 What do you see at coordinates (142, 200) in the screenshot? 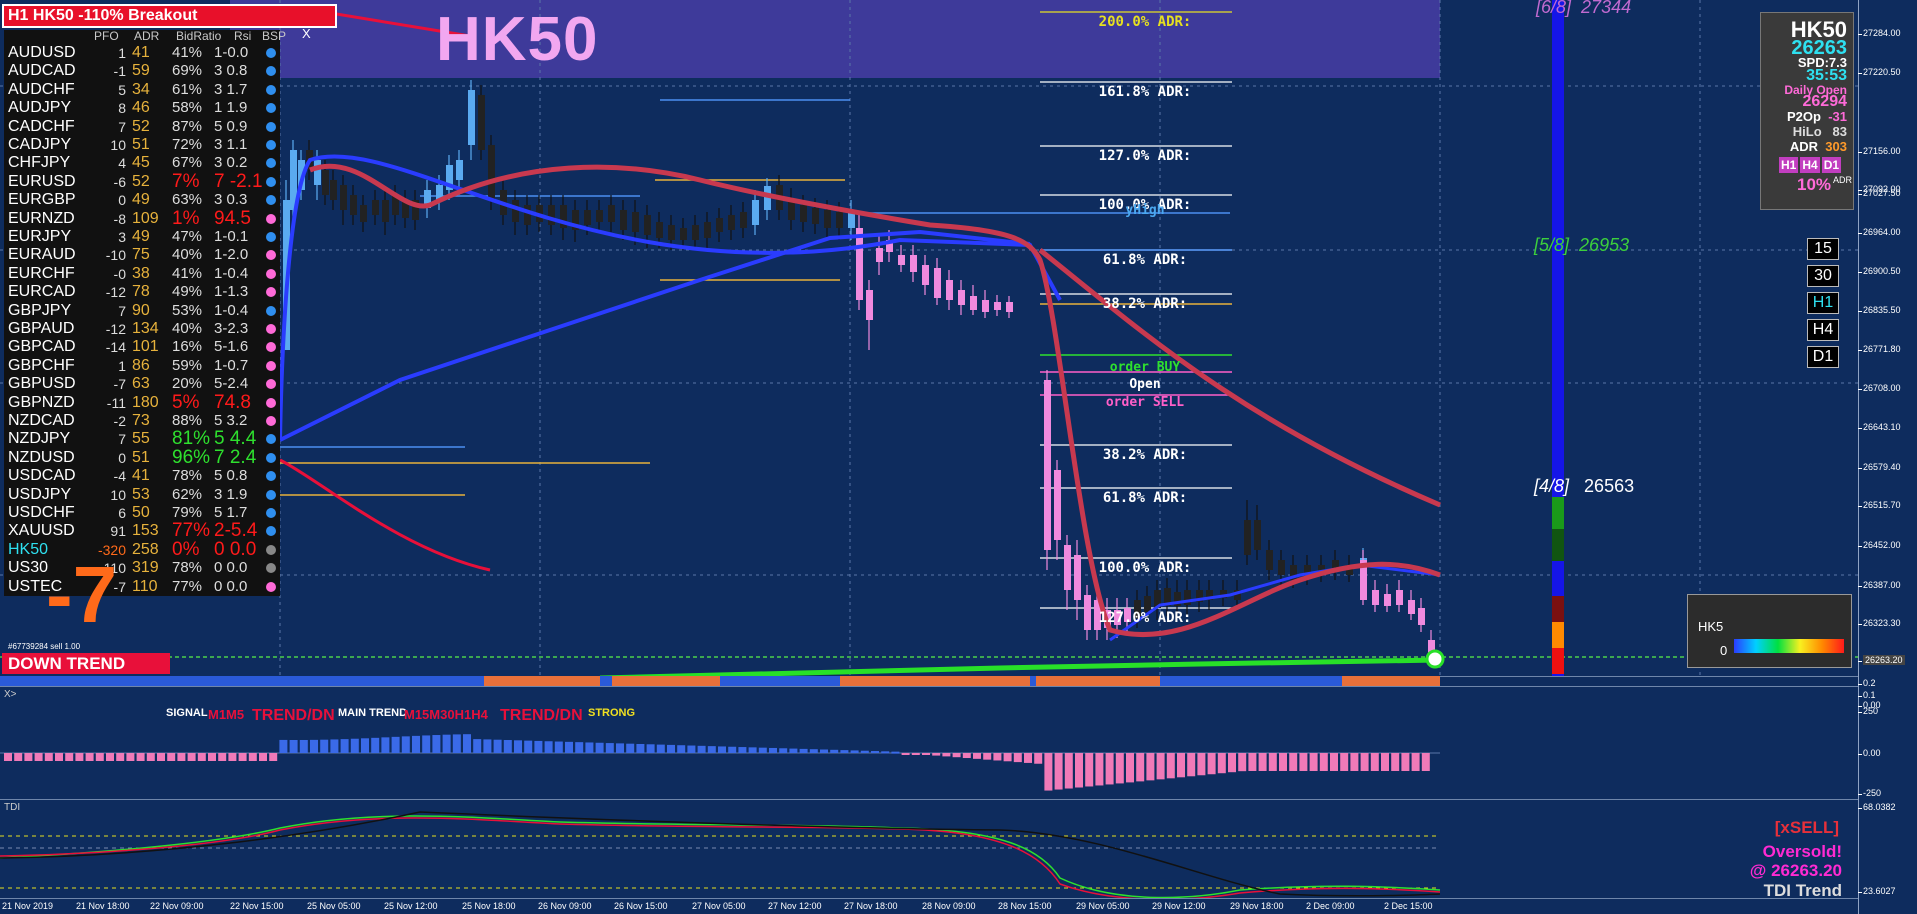
I see `scanner-row: EURGBP 0 49 63% 3 0.3` at bounding box center [142, 200].